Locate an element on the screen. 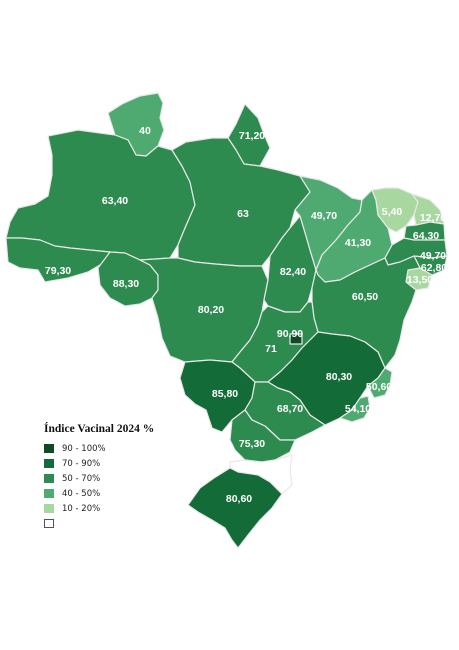  legend-label: 70 - 90% is located at coordinates (81, 463).